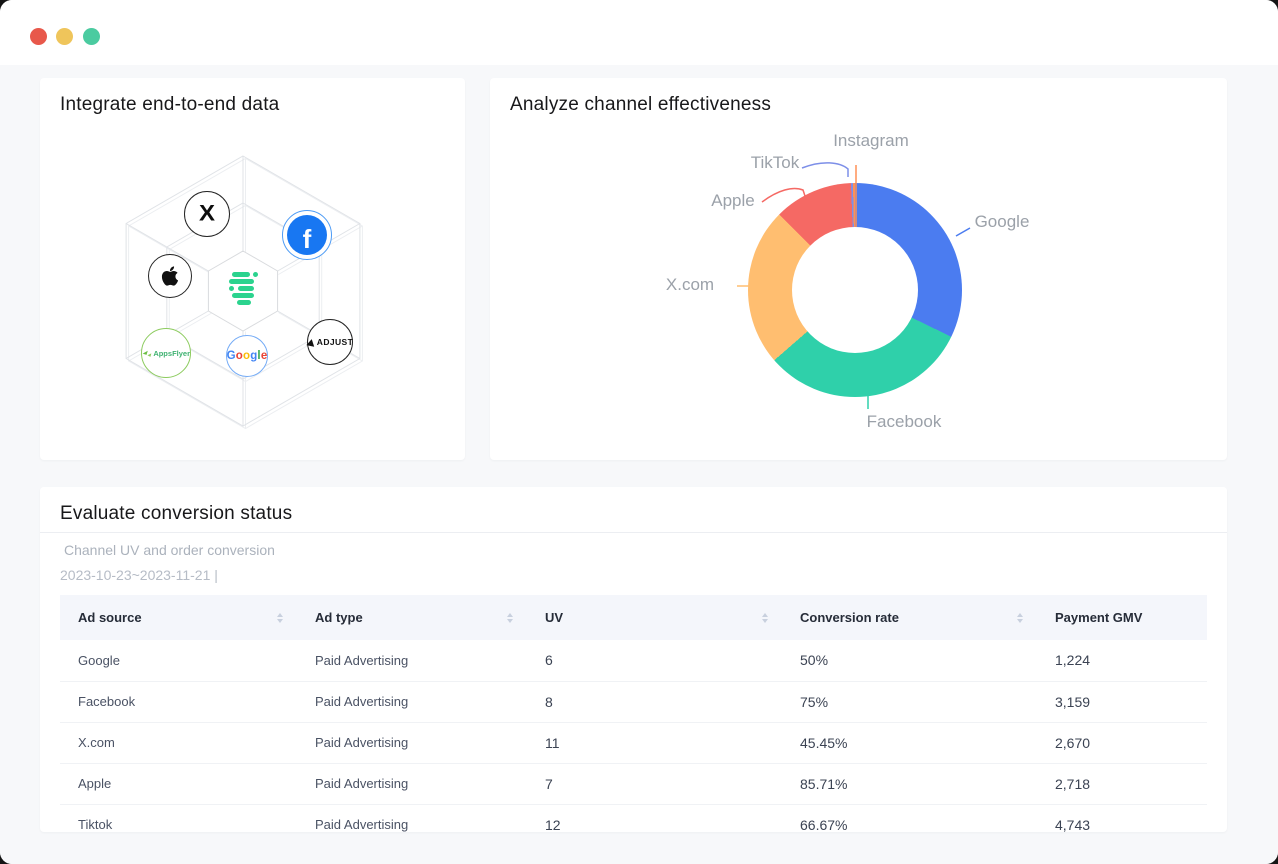 The width and height of the screenshot is (1278, 864). I want to click on table-cell: 2,718, so click(1122, 784).